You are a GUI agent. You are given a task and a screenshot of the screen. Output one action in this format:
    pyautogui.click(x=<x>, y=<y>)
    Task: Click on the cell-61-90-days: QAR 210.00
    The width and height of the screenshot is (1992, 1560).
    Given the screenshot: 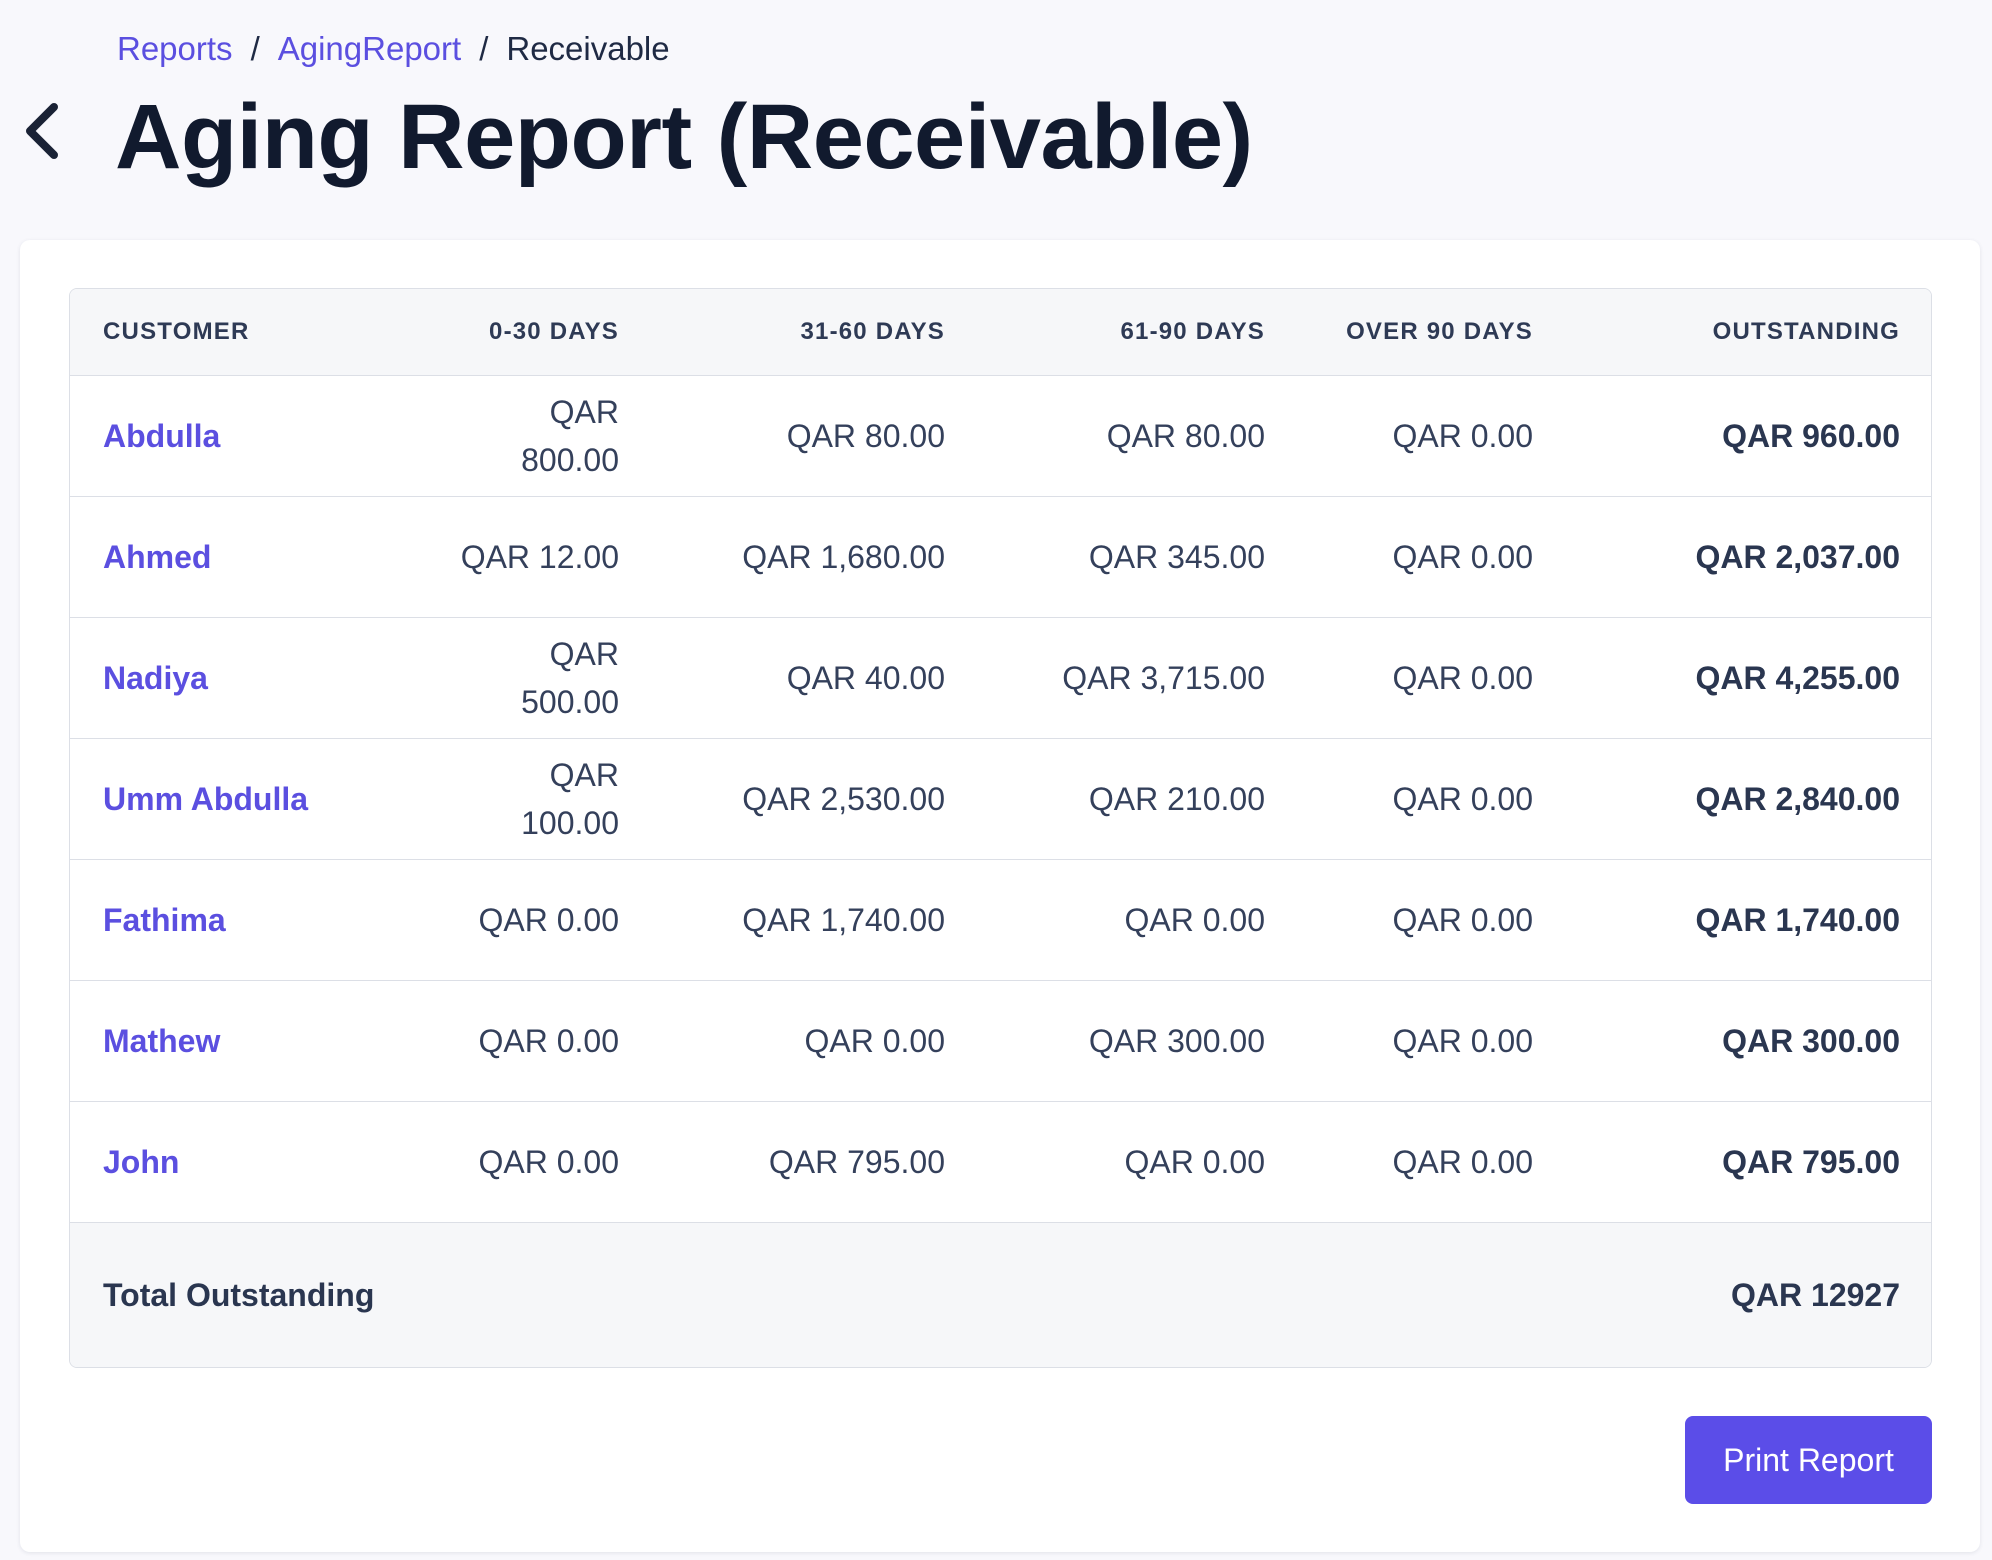 What is the action you would take?
    pyautogui.click(x=1138, y=799)
    